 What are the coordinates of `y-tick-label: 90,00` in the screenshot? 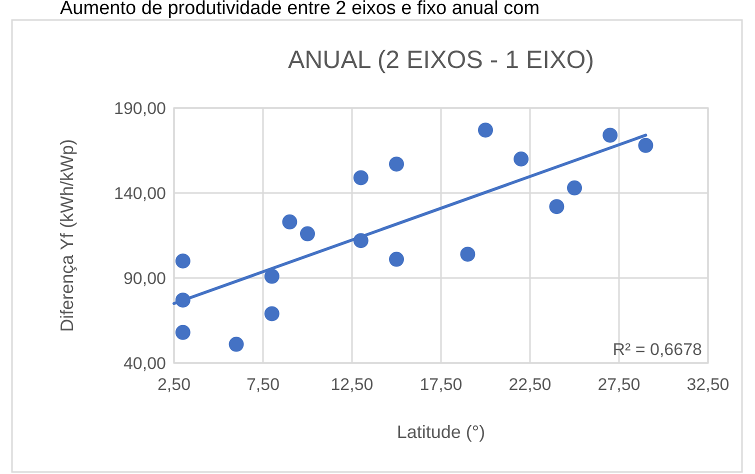 It's located at (144, 278).